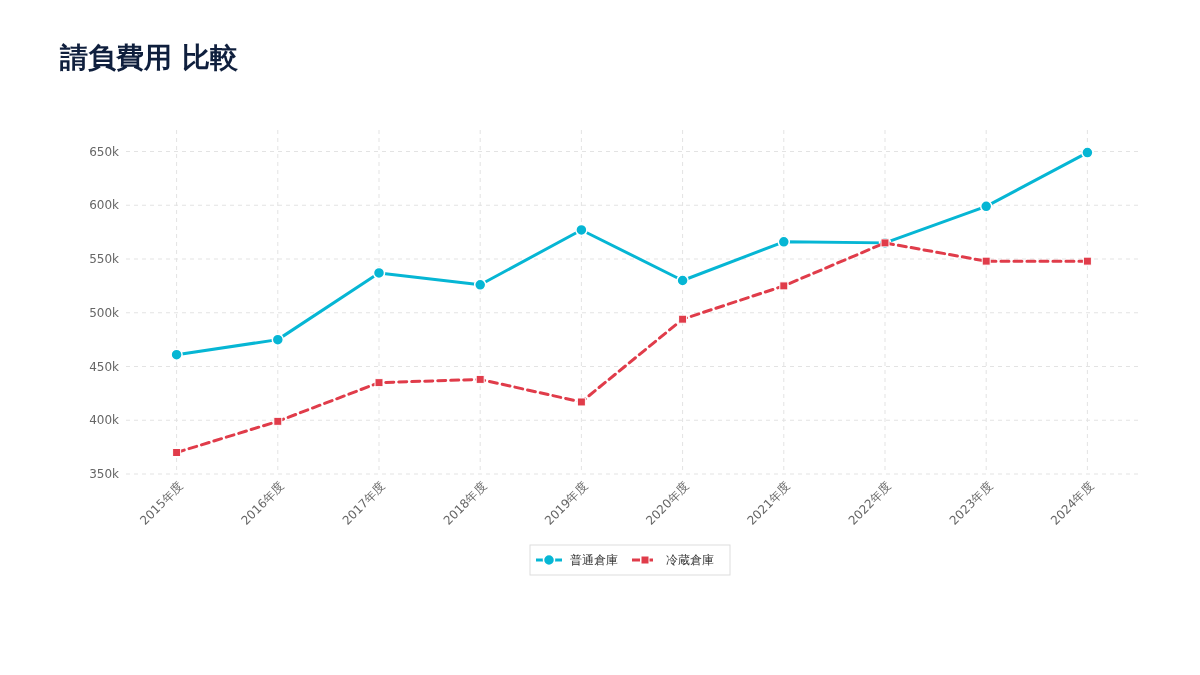 Image resolution: width=1200 pixels, height=675 pixels. Describe the element at coordinates (149, 57) in the screenshot. I see `chart-title: 請負費用 比較` at that location.